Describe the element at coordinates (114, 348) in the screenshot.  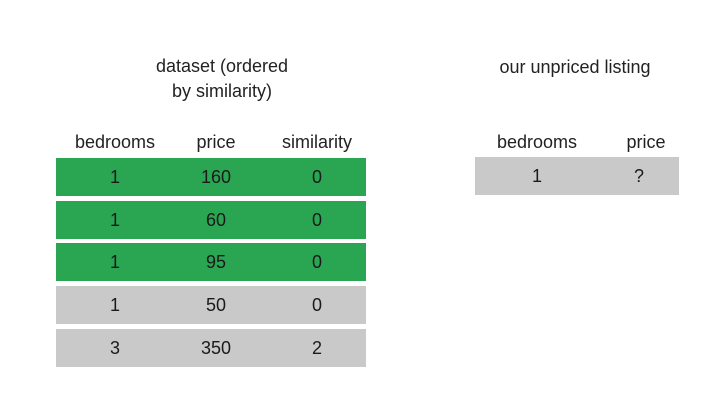
I see `dataset-cell-bedrooms: 3` at that location.